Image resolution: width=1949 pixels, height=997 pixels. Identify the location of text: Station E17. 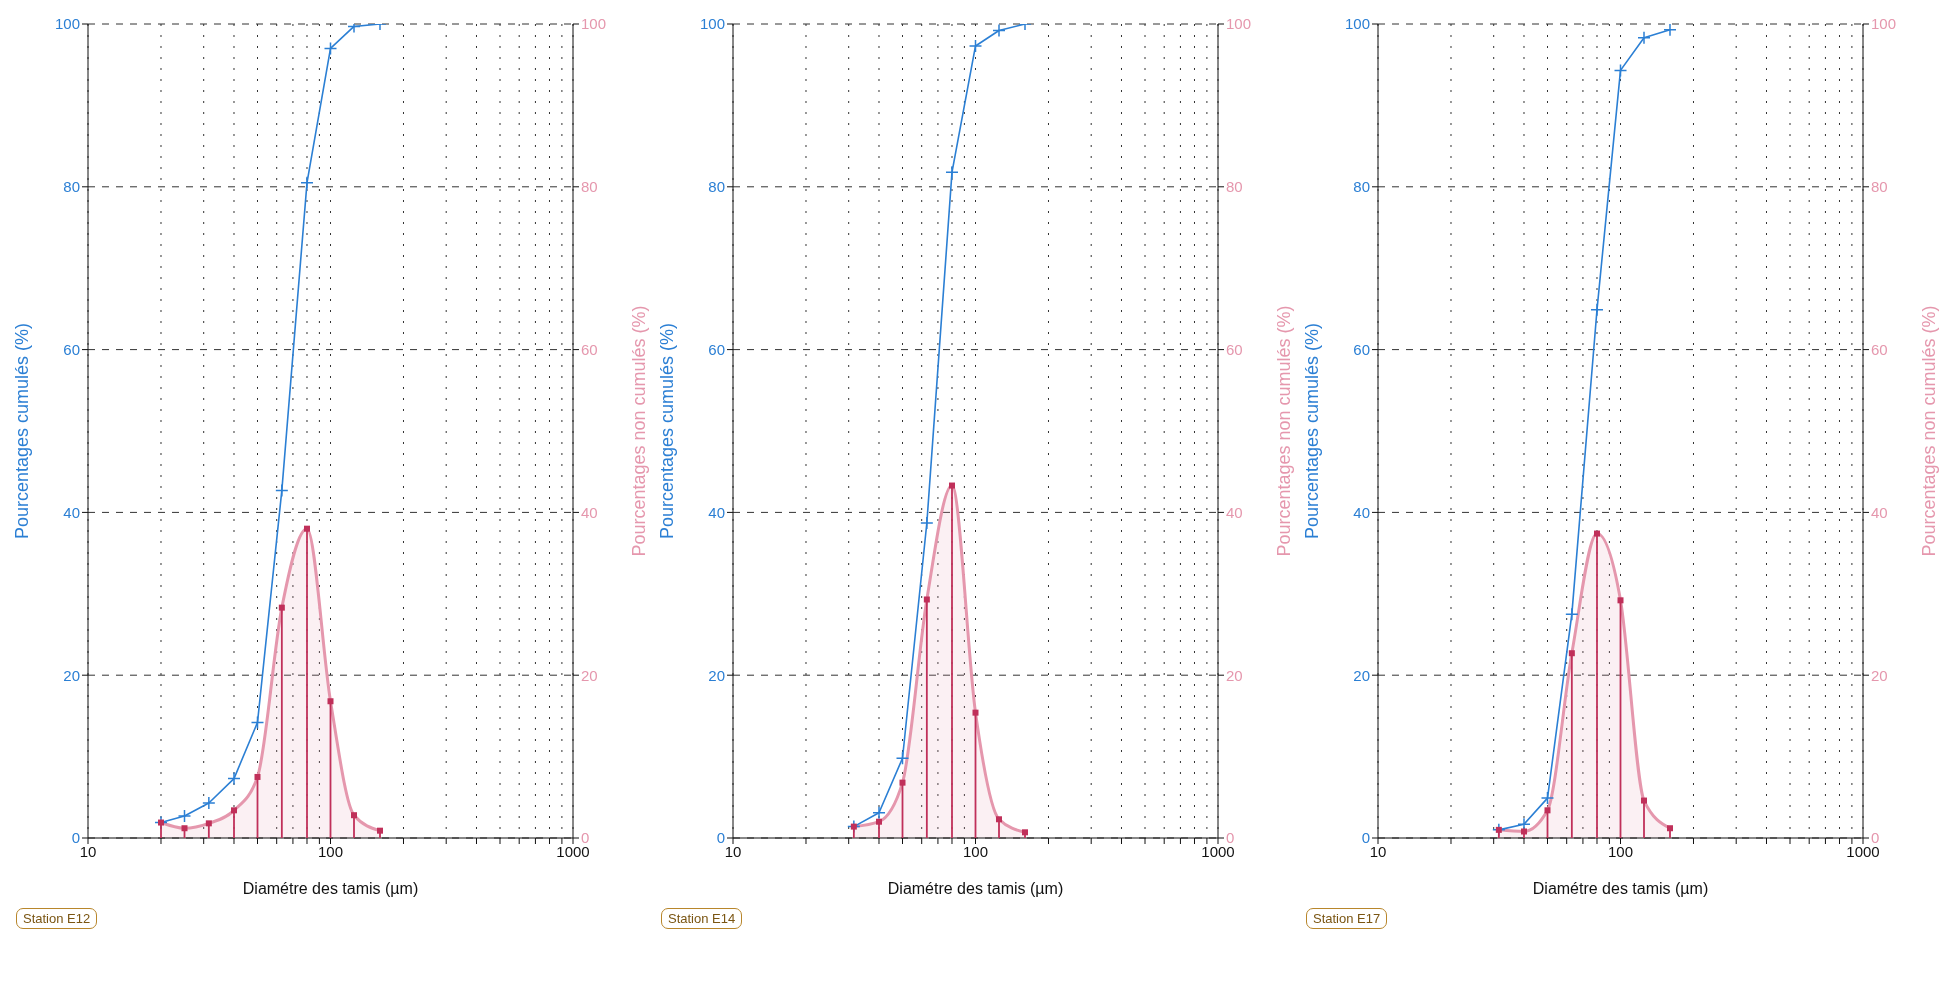
(1347, 918).